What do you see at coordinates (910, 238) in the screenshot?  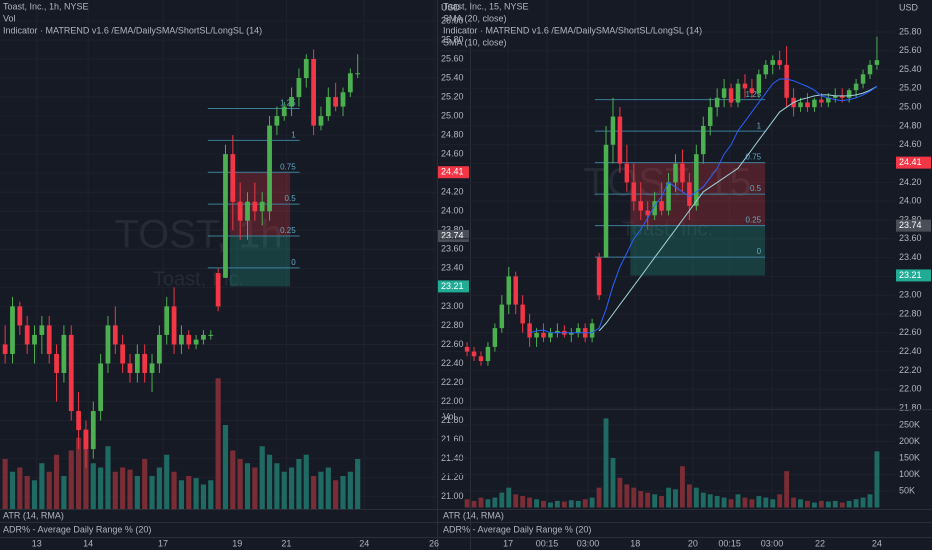 I see `y-tick-label: 23.60` at bounding box center [910, 238].